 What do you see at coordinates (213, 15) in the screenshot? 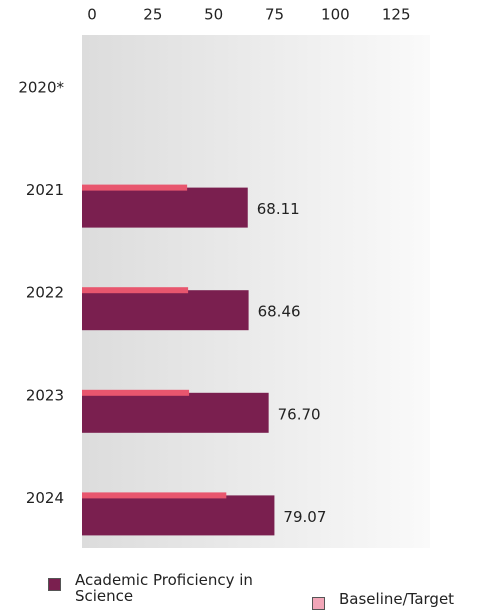
I see `x-tick-label: 50` at bounding box center [213, 15].